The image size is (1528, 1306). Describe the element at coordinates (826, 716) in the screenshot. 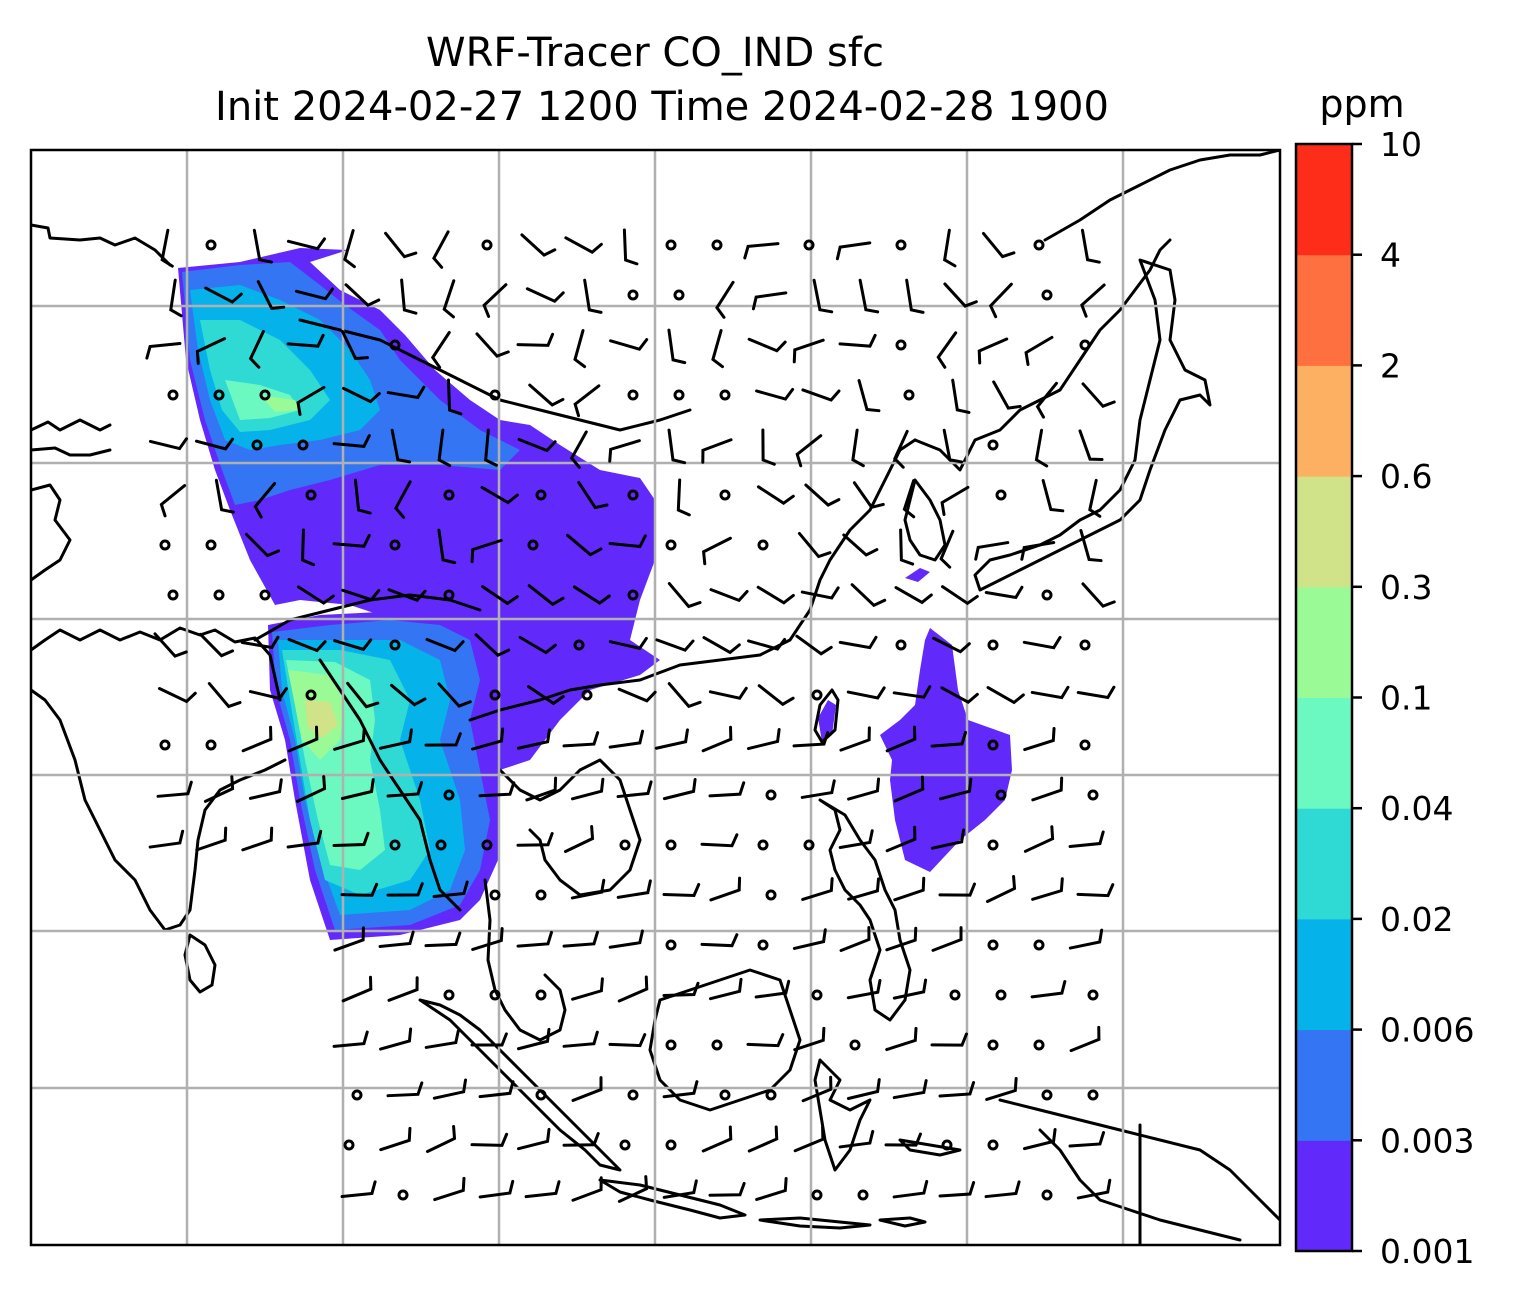

I see `coastline-taiwan` at that location.